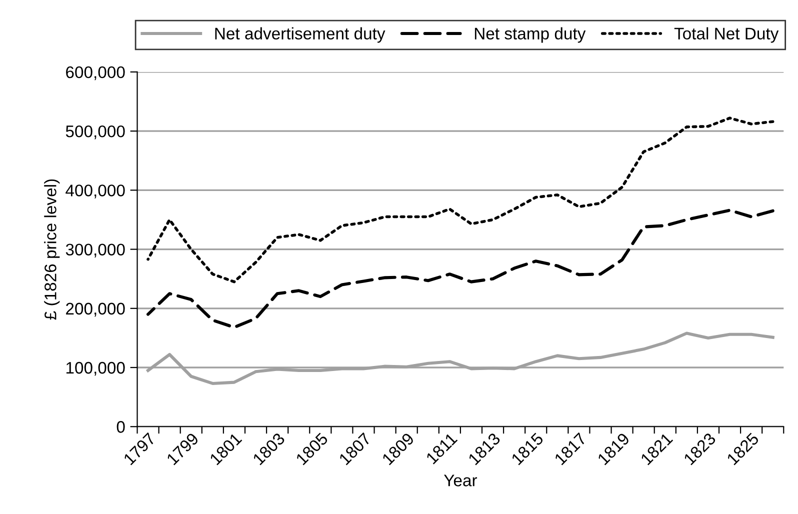 The width and height of the screenshot is (798, 514). Describe the element at coordinates (95, 309) in the screenshot. I see `y-tick-label: 200,000` at that location.